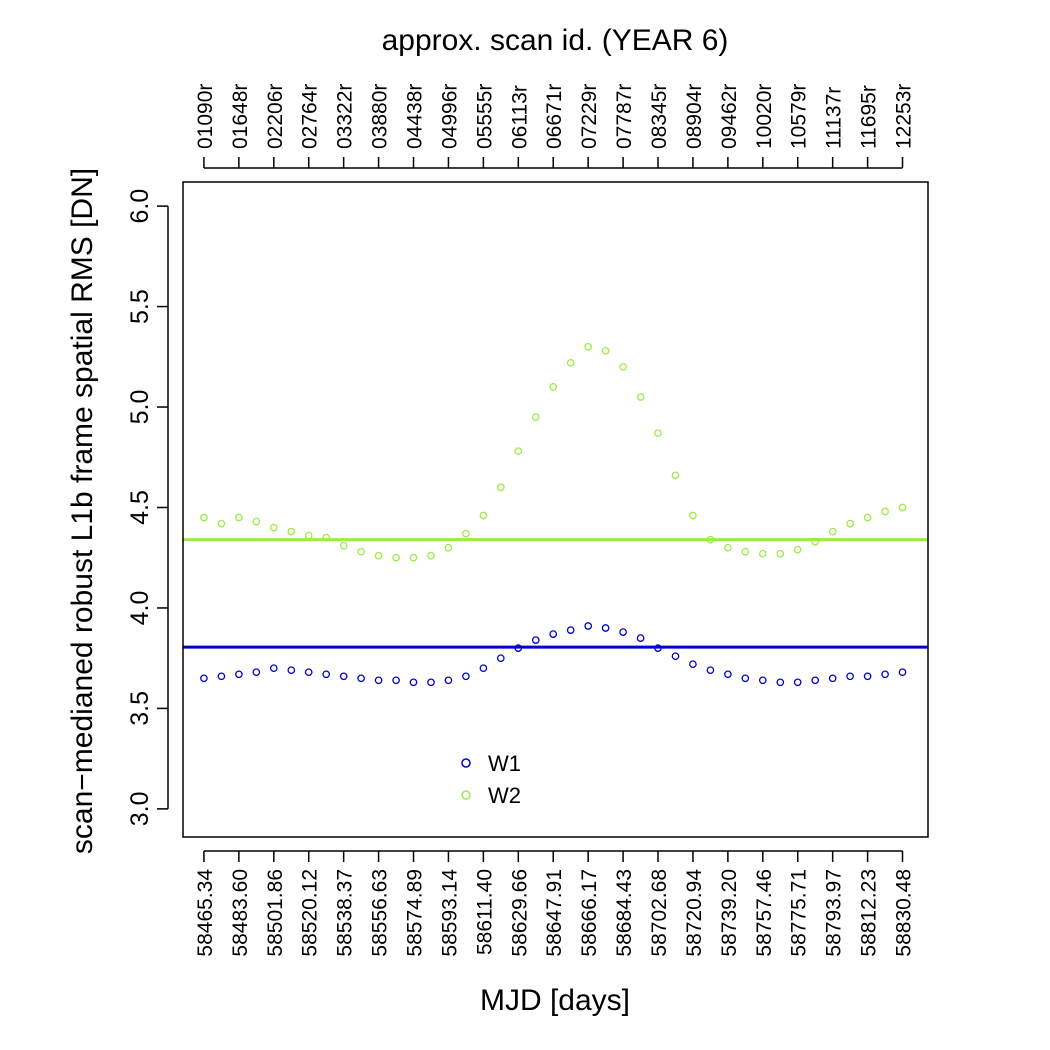 The width and height of the screenshot is (1050, 1050). What do you see at coordinates (205, 913) in the screenshot?
I see `x-tick-label: 58465.34` at bounding box center [205, 913].